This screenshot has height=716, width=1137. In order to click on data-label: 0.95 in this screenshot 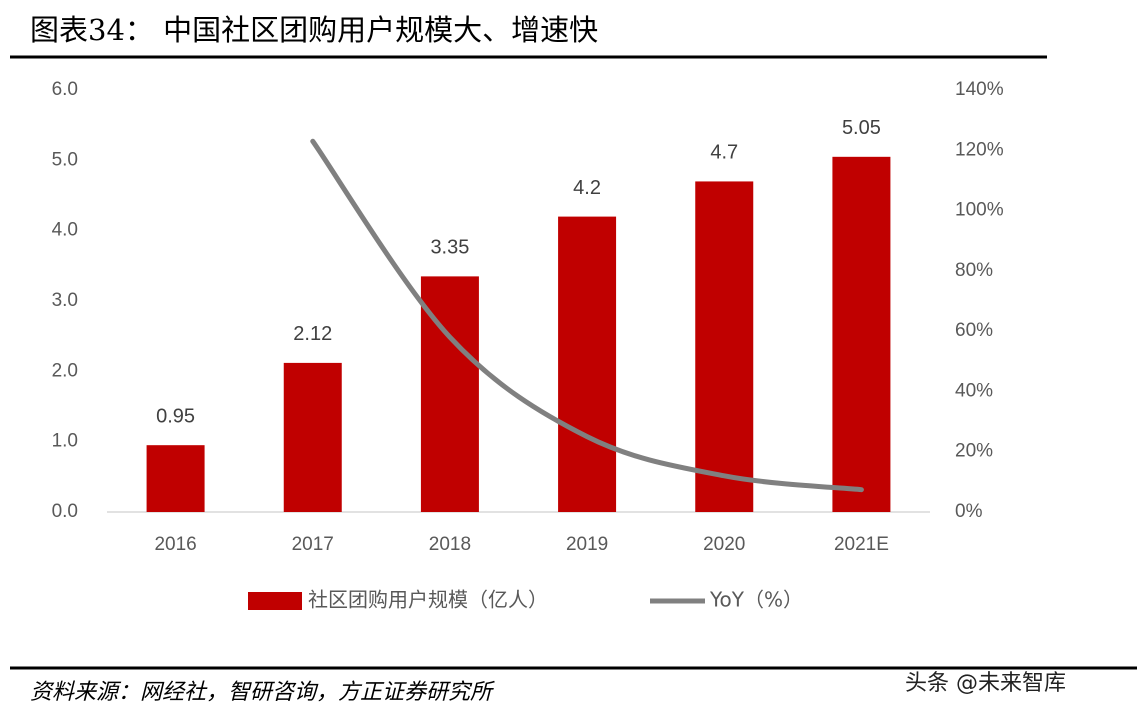, I will do `click(175, 416)`.